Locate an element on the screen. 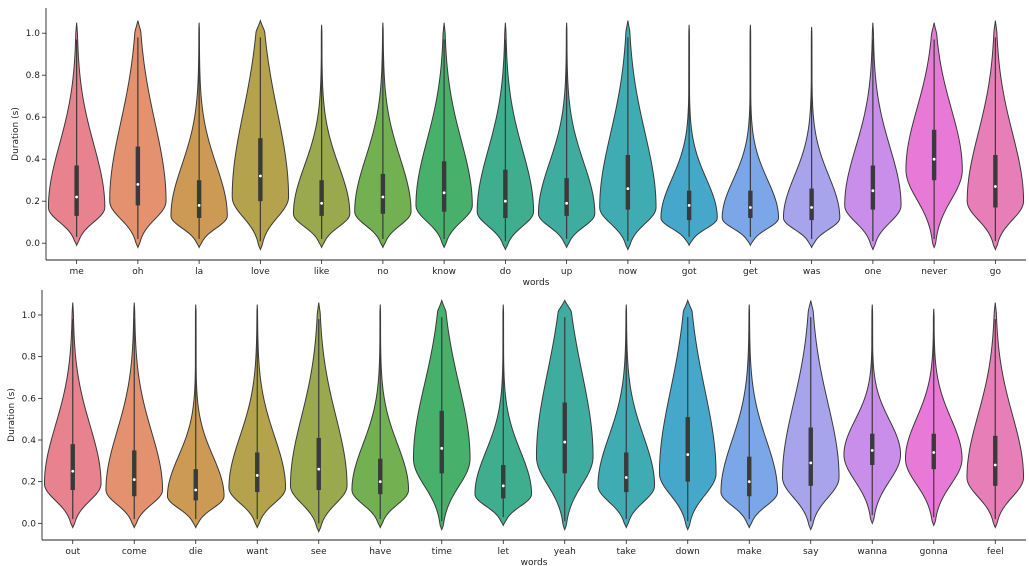 Image resolution: width=1029 pixels, height=566 pixels. violin-iqr-make is located at coordinates (749, 476).